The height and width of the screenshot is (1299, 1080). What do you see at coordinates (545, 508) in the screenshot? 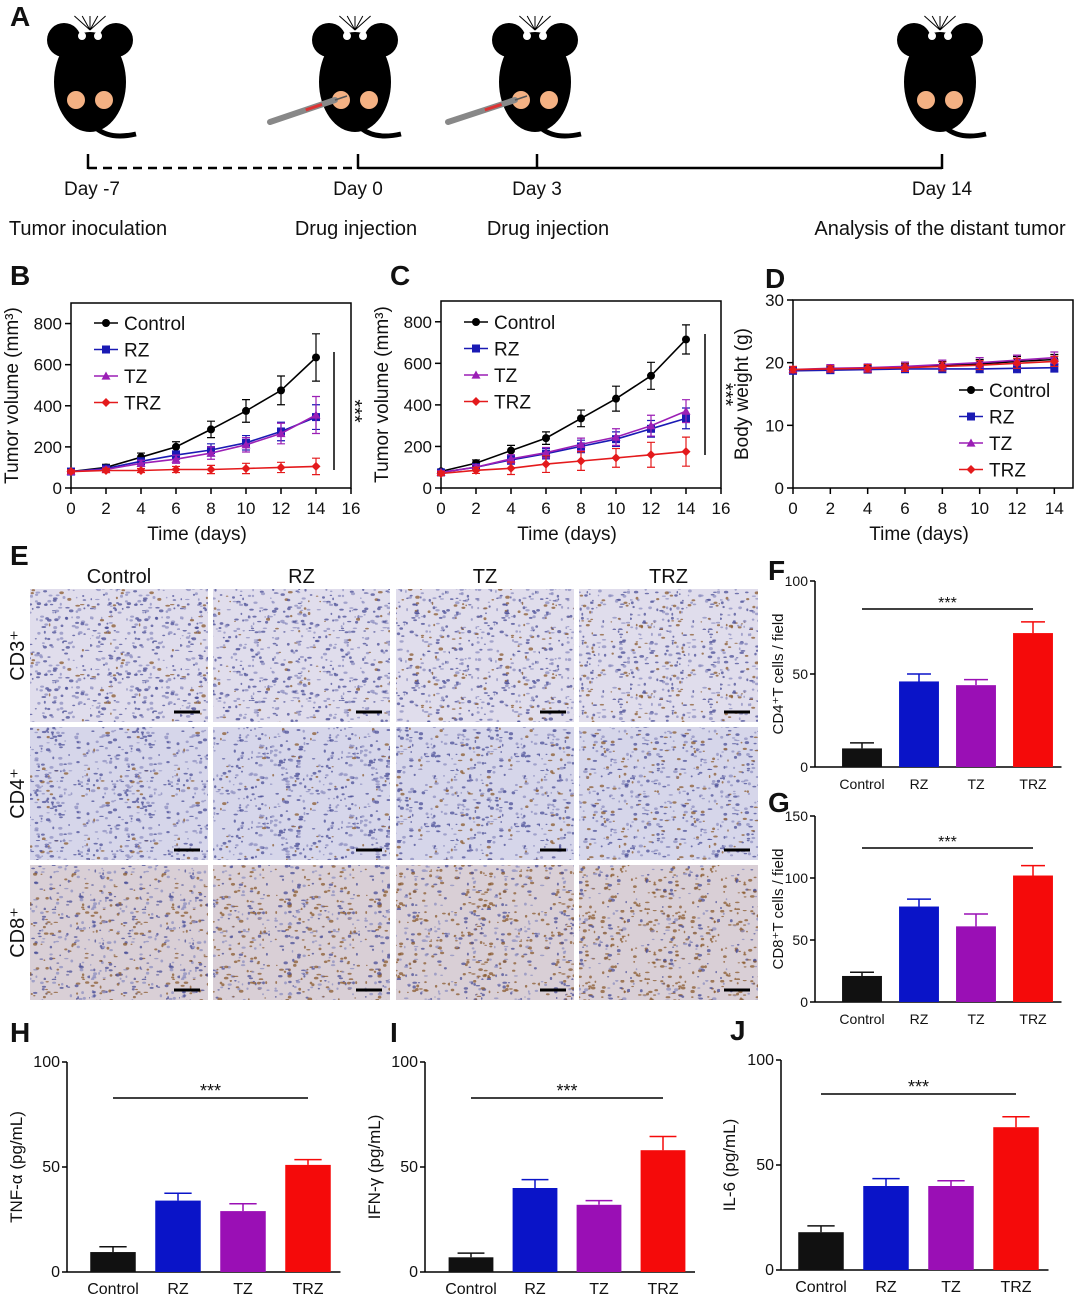
I see `x-tick-label: 6` at bounding box center [545, 508].